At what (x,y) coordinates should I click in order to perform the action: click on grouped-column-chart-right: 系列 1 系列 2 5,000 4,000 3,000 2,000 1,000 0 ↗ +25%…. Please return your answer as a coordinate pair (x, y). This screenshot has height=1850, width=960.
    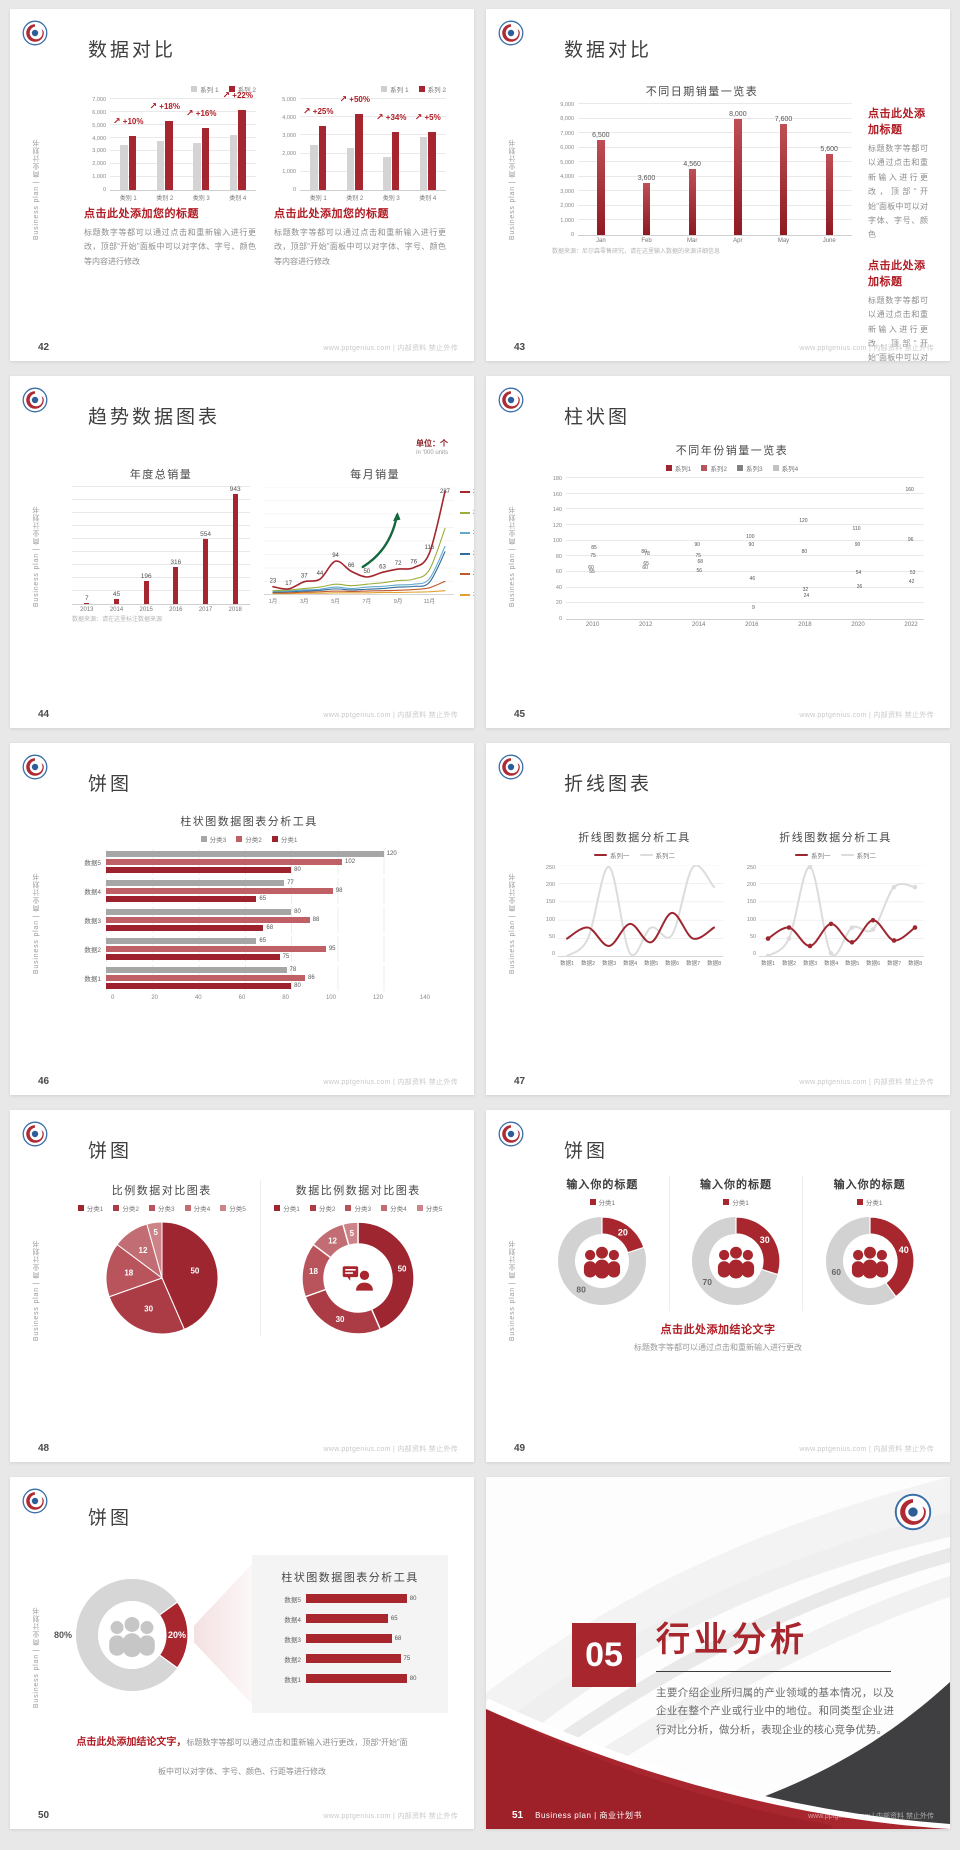
    Looking at the image, I should click on (364, 144).